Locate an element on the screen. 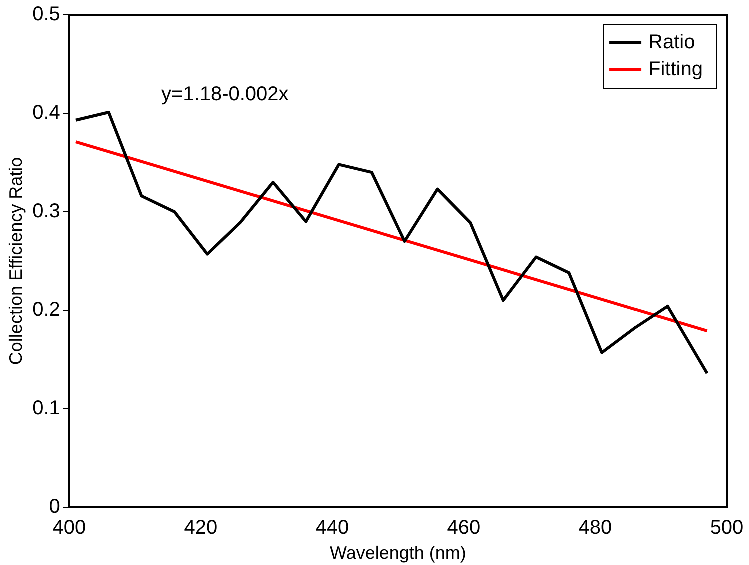 Image resolution: width=749 pixels, height=565 pixels. x-tick-label: 460 is located at coordinates (464, 527).